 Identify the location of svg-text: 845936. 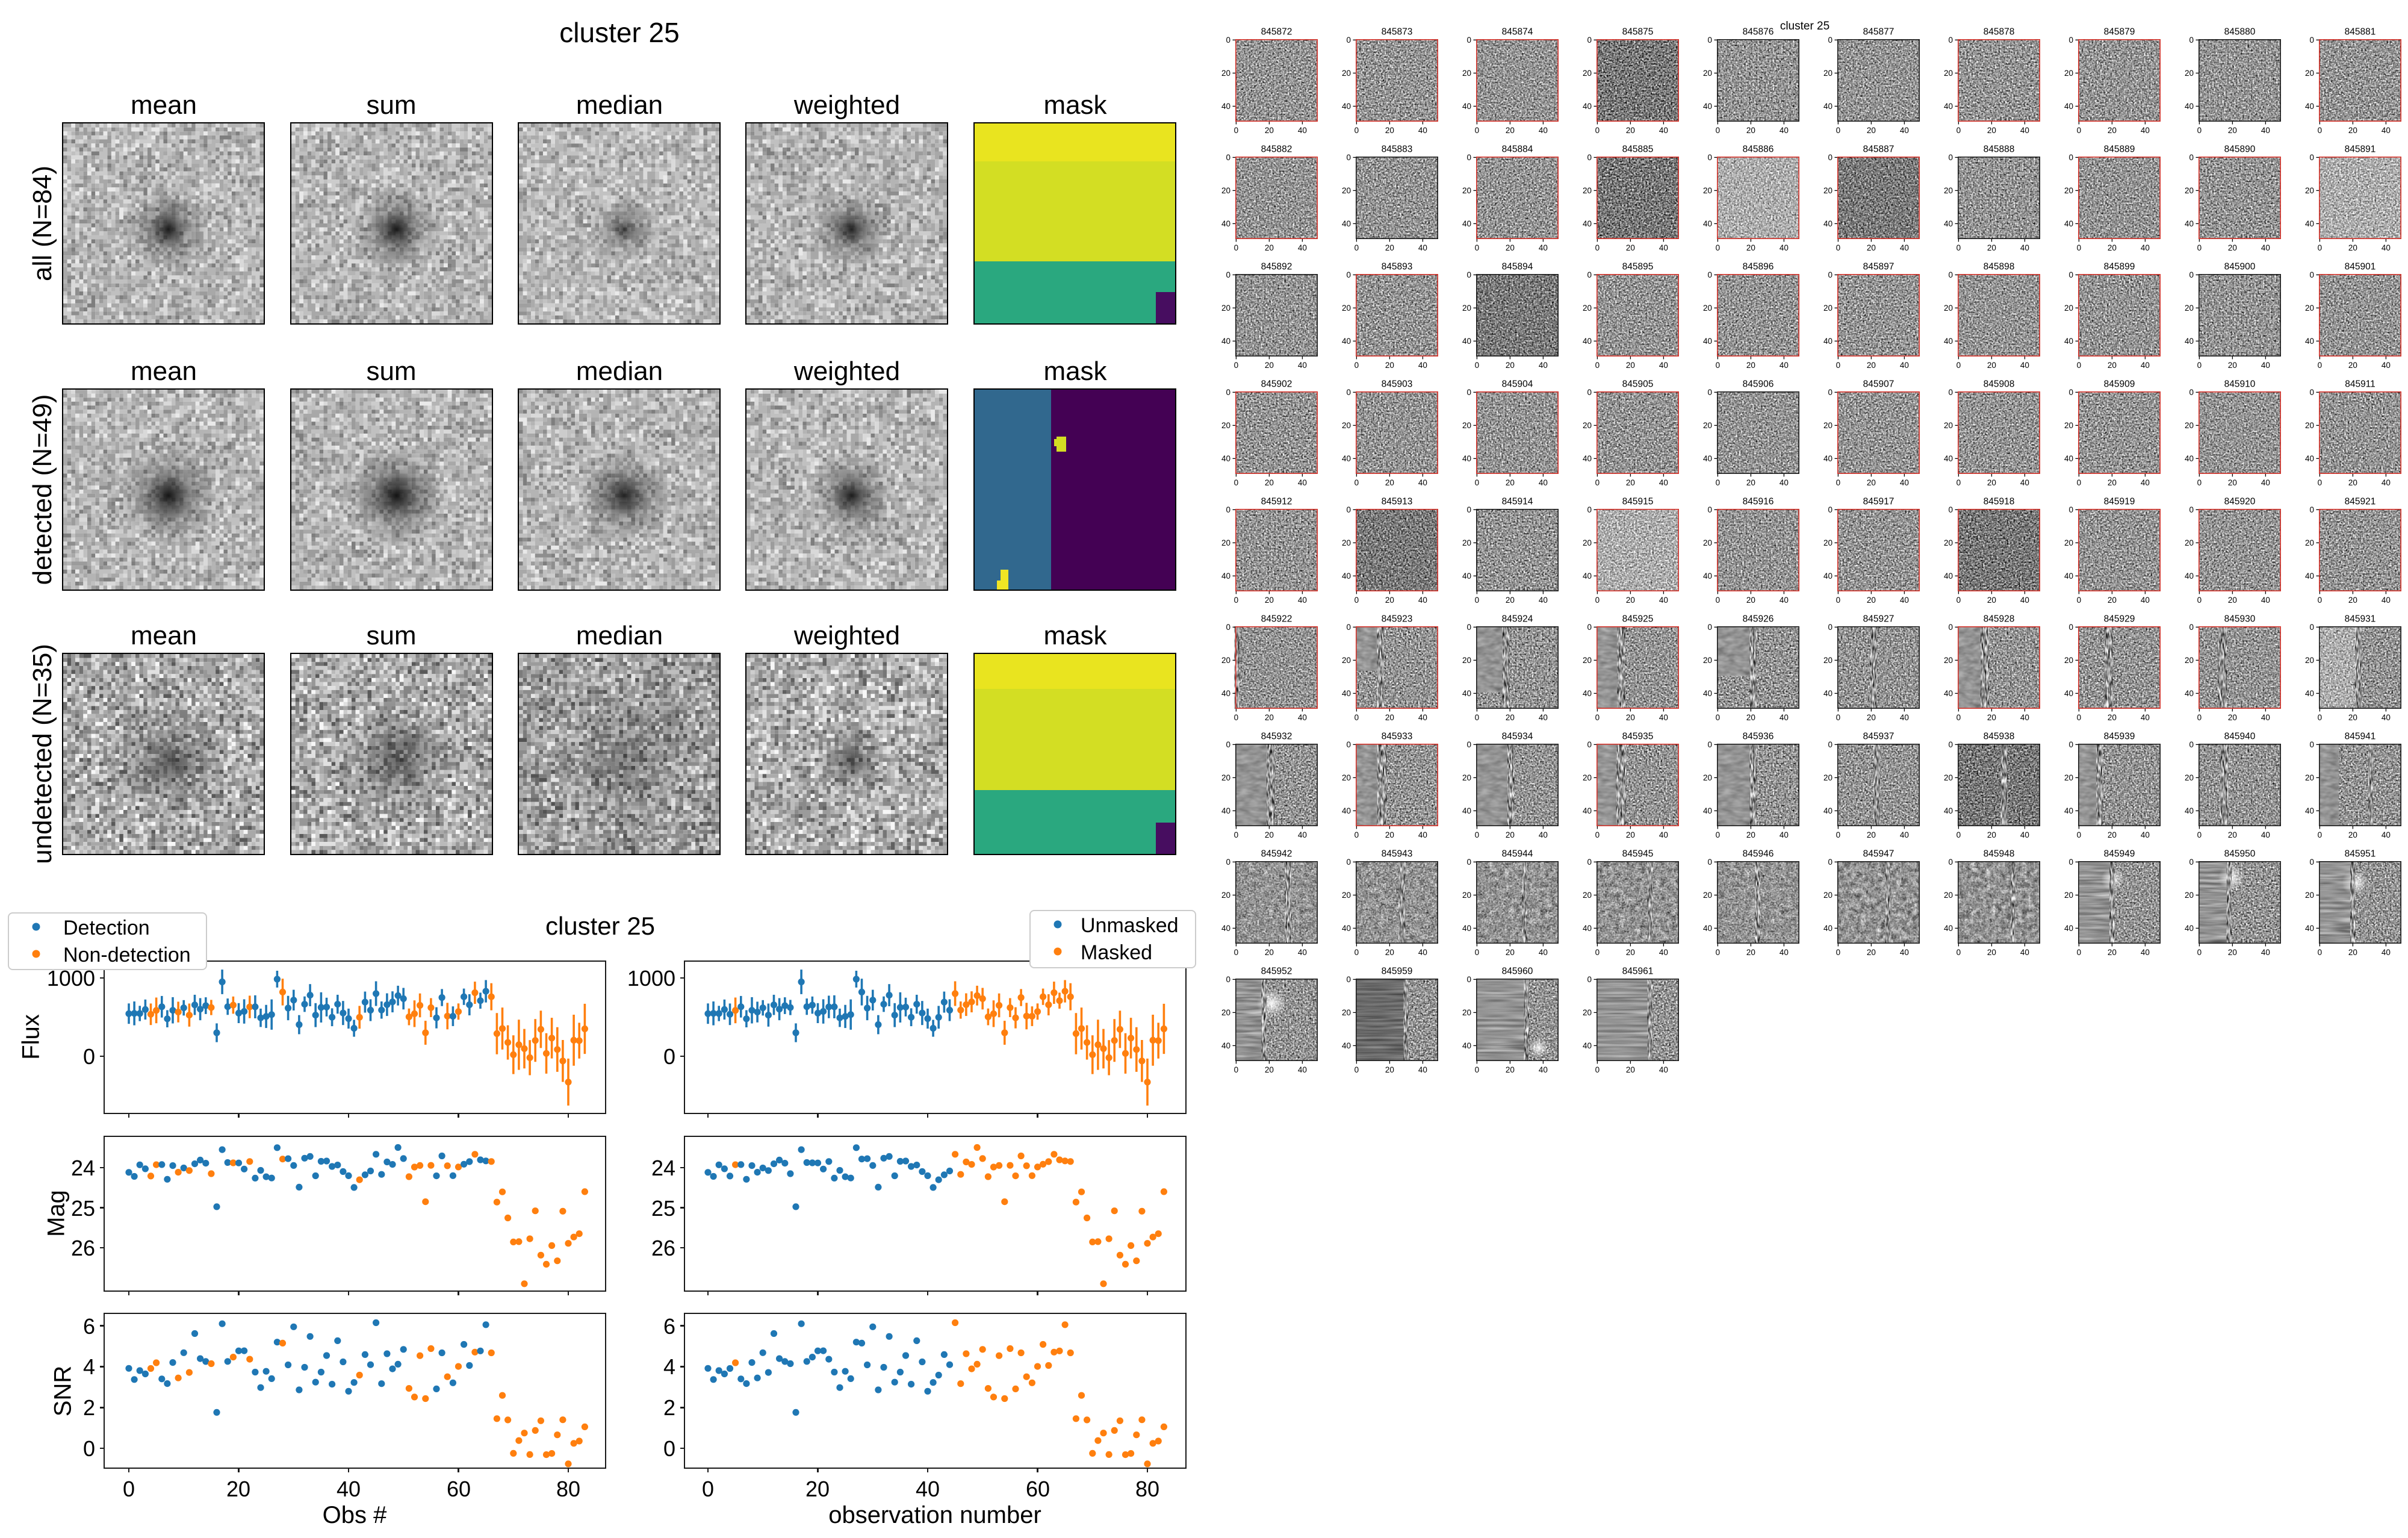
(1758, 737).